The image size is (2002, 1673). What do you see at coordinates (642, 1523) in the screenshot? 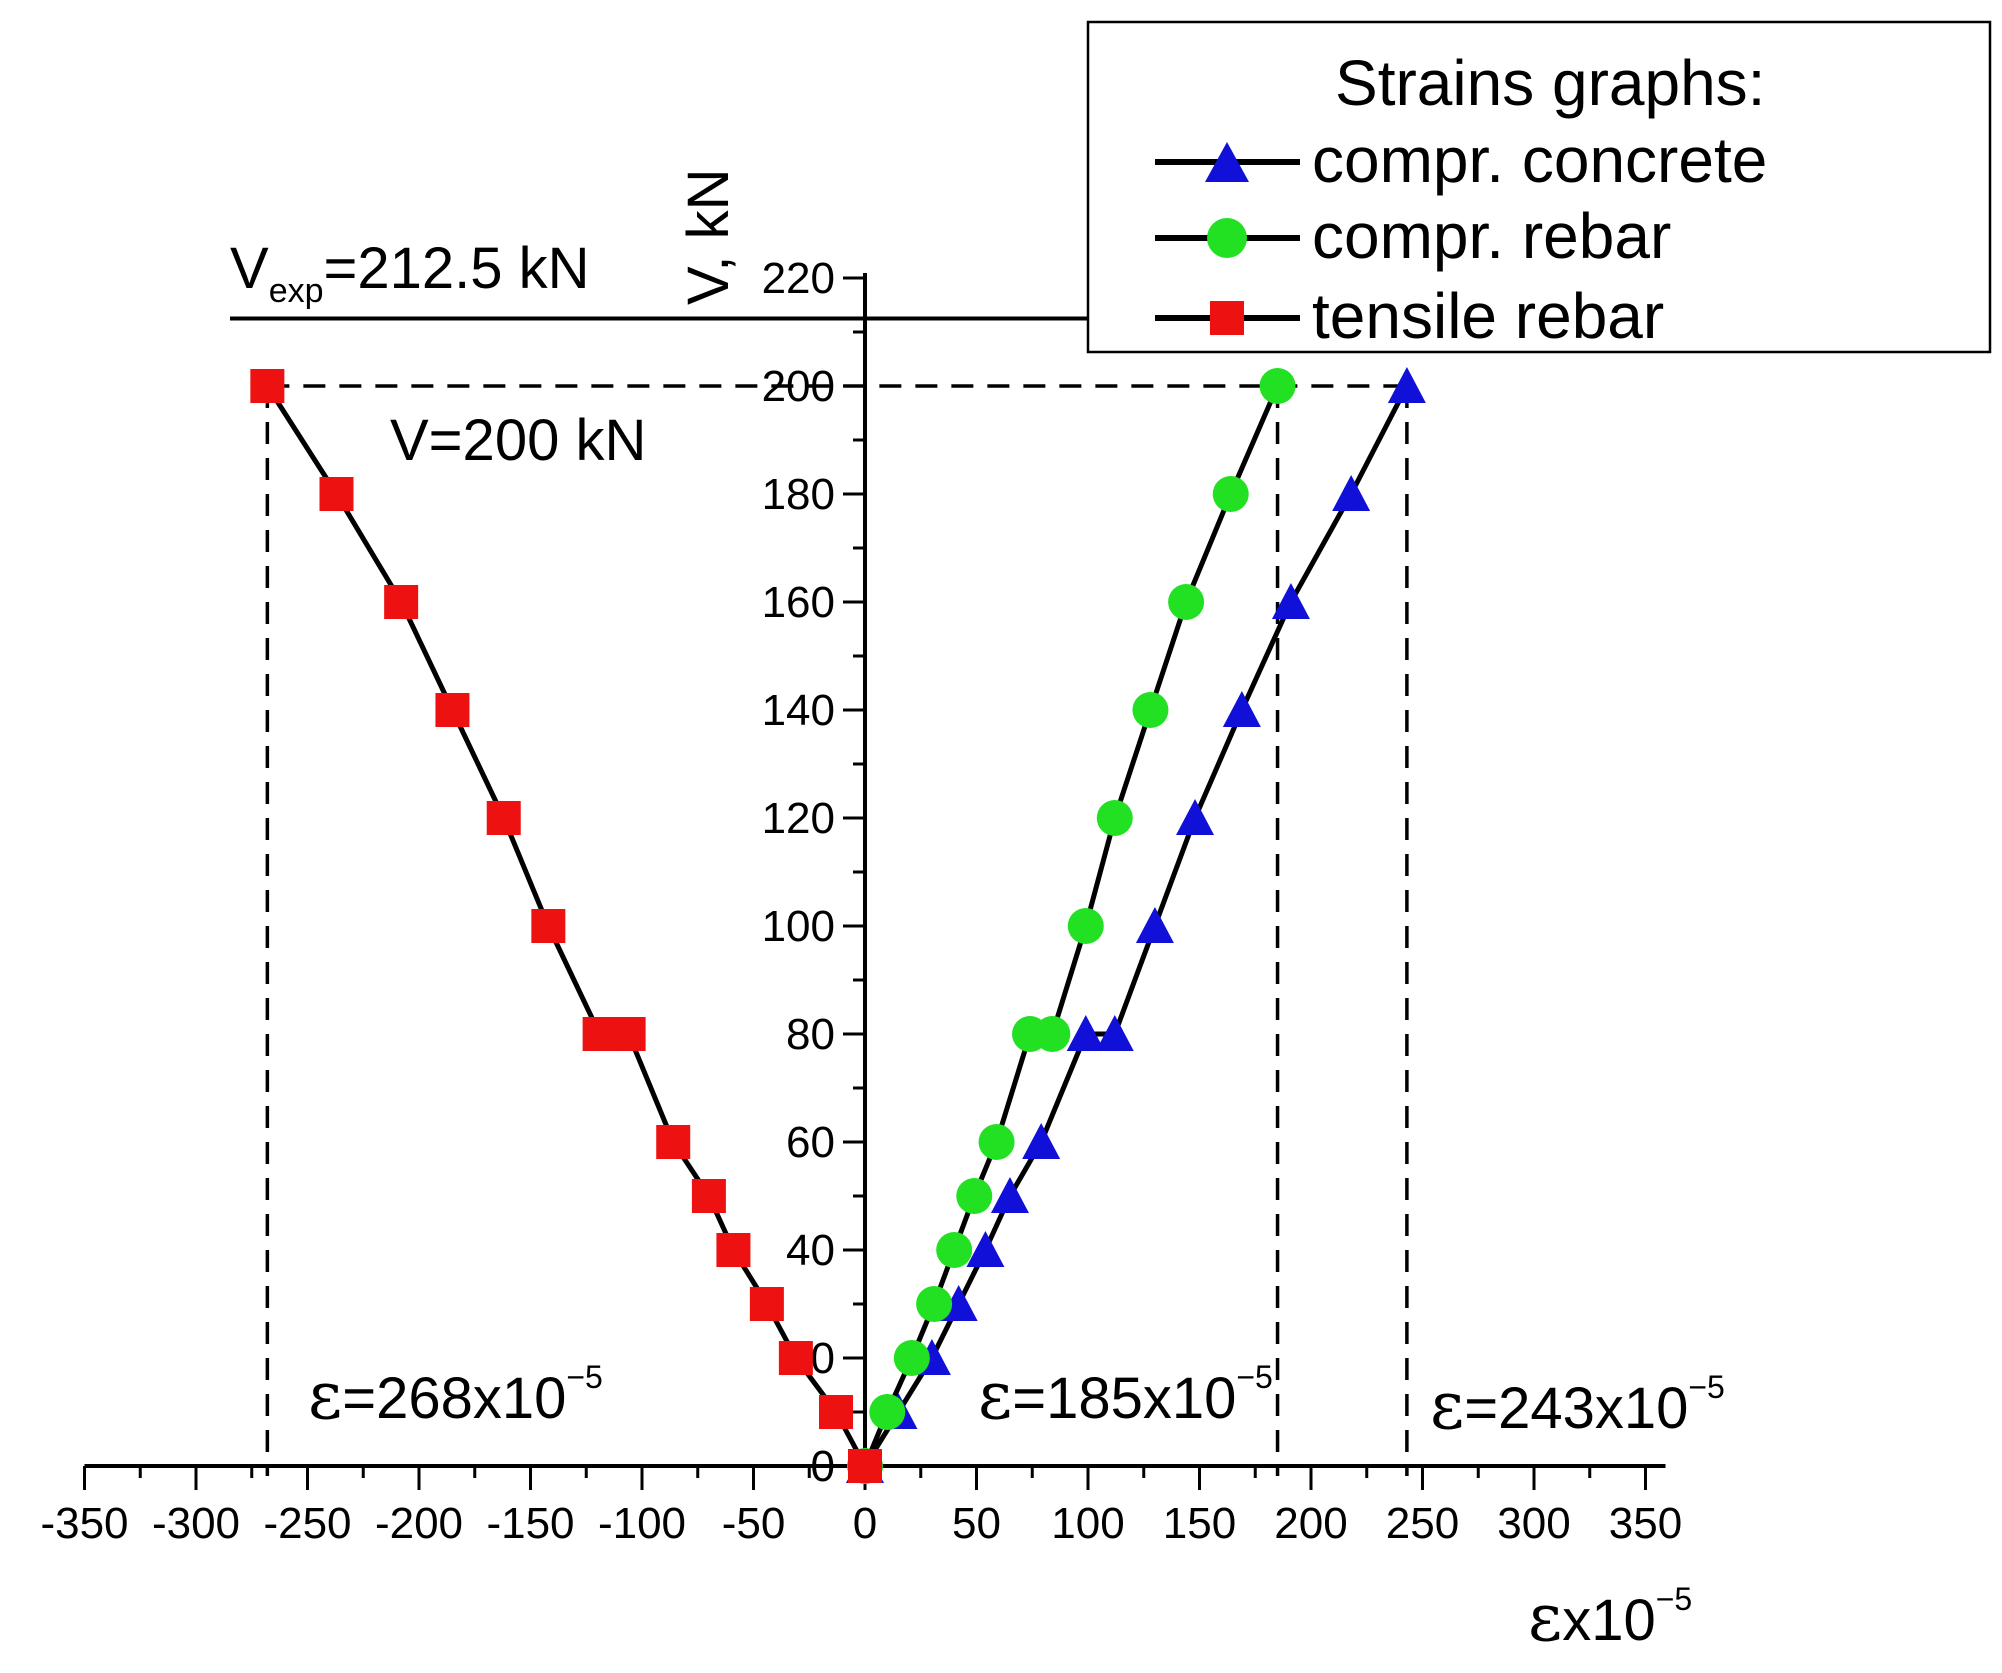
I see `x-tick-label: -100` at bounding box center [642, 1523].